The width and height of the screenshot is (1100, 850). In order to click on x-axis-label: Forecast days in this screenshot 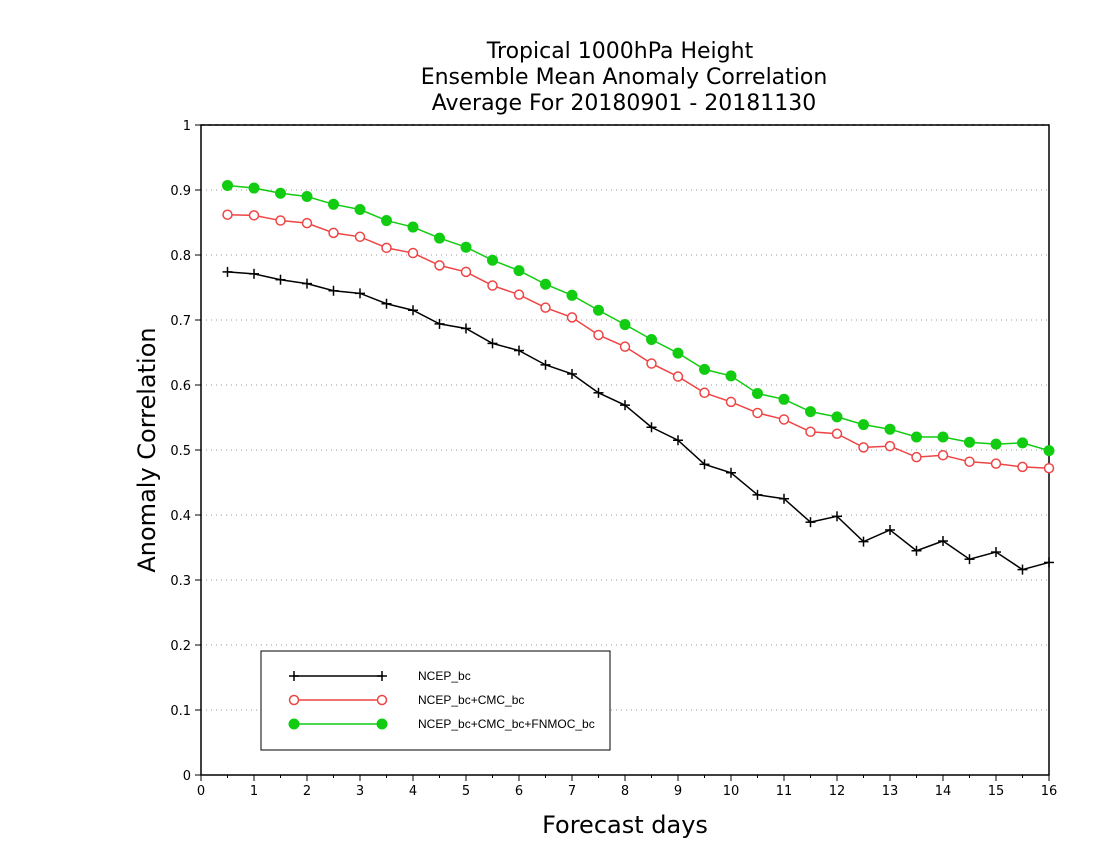, I will do `click(625, 825)`.